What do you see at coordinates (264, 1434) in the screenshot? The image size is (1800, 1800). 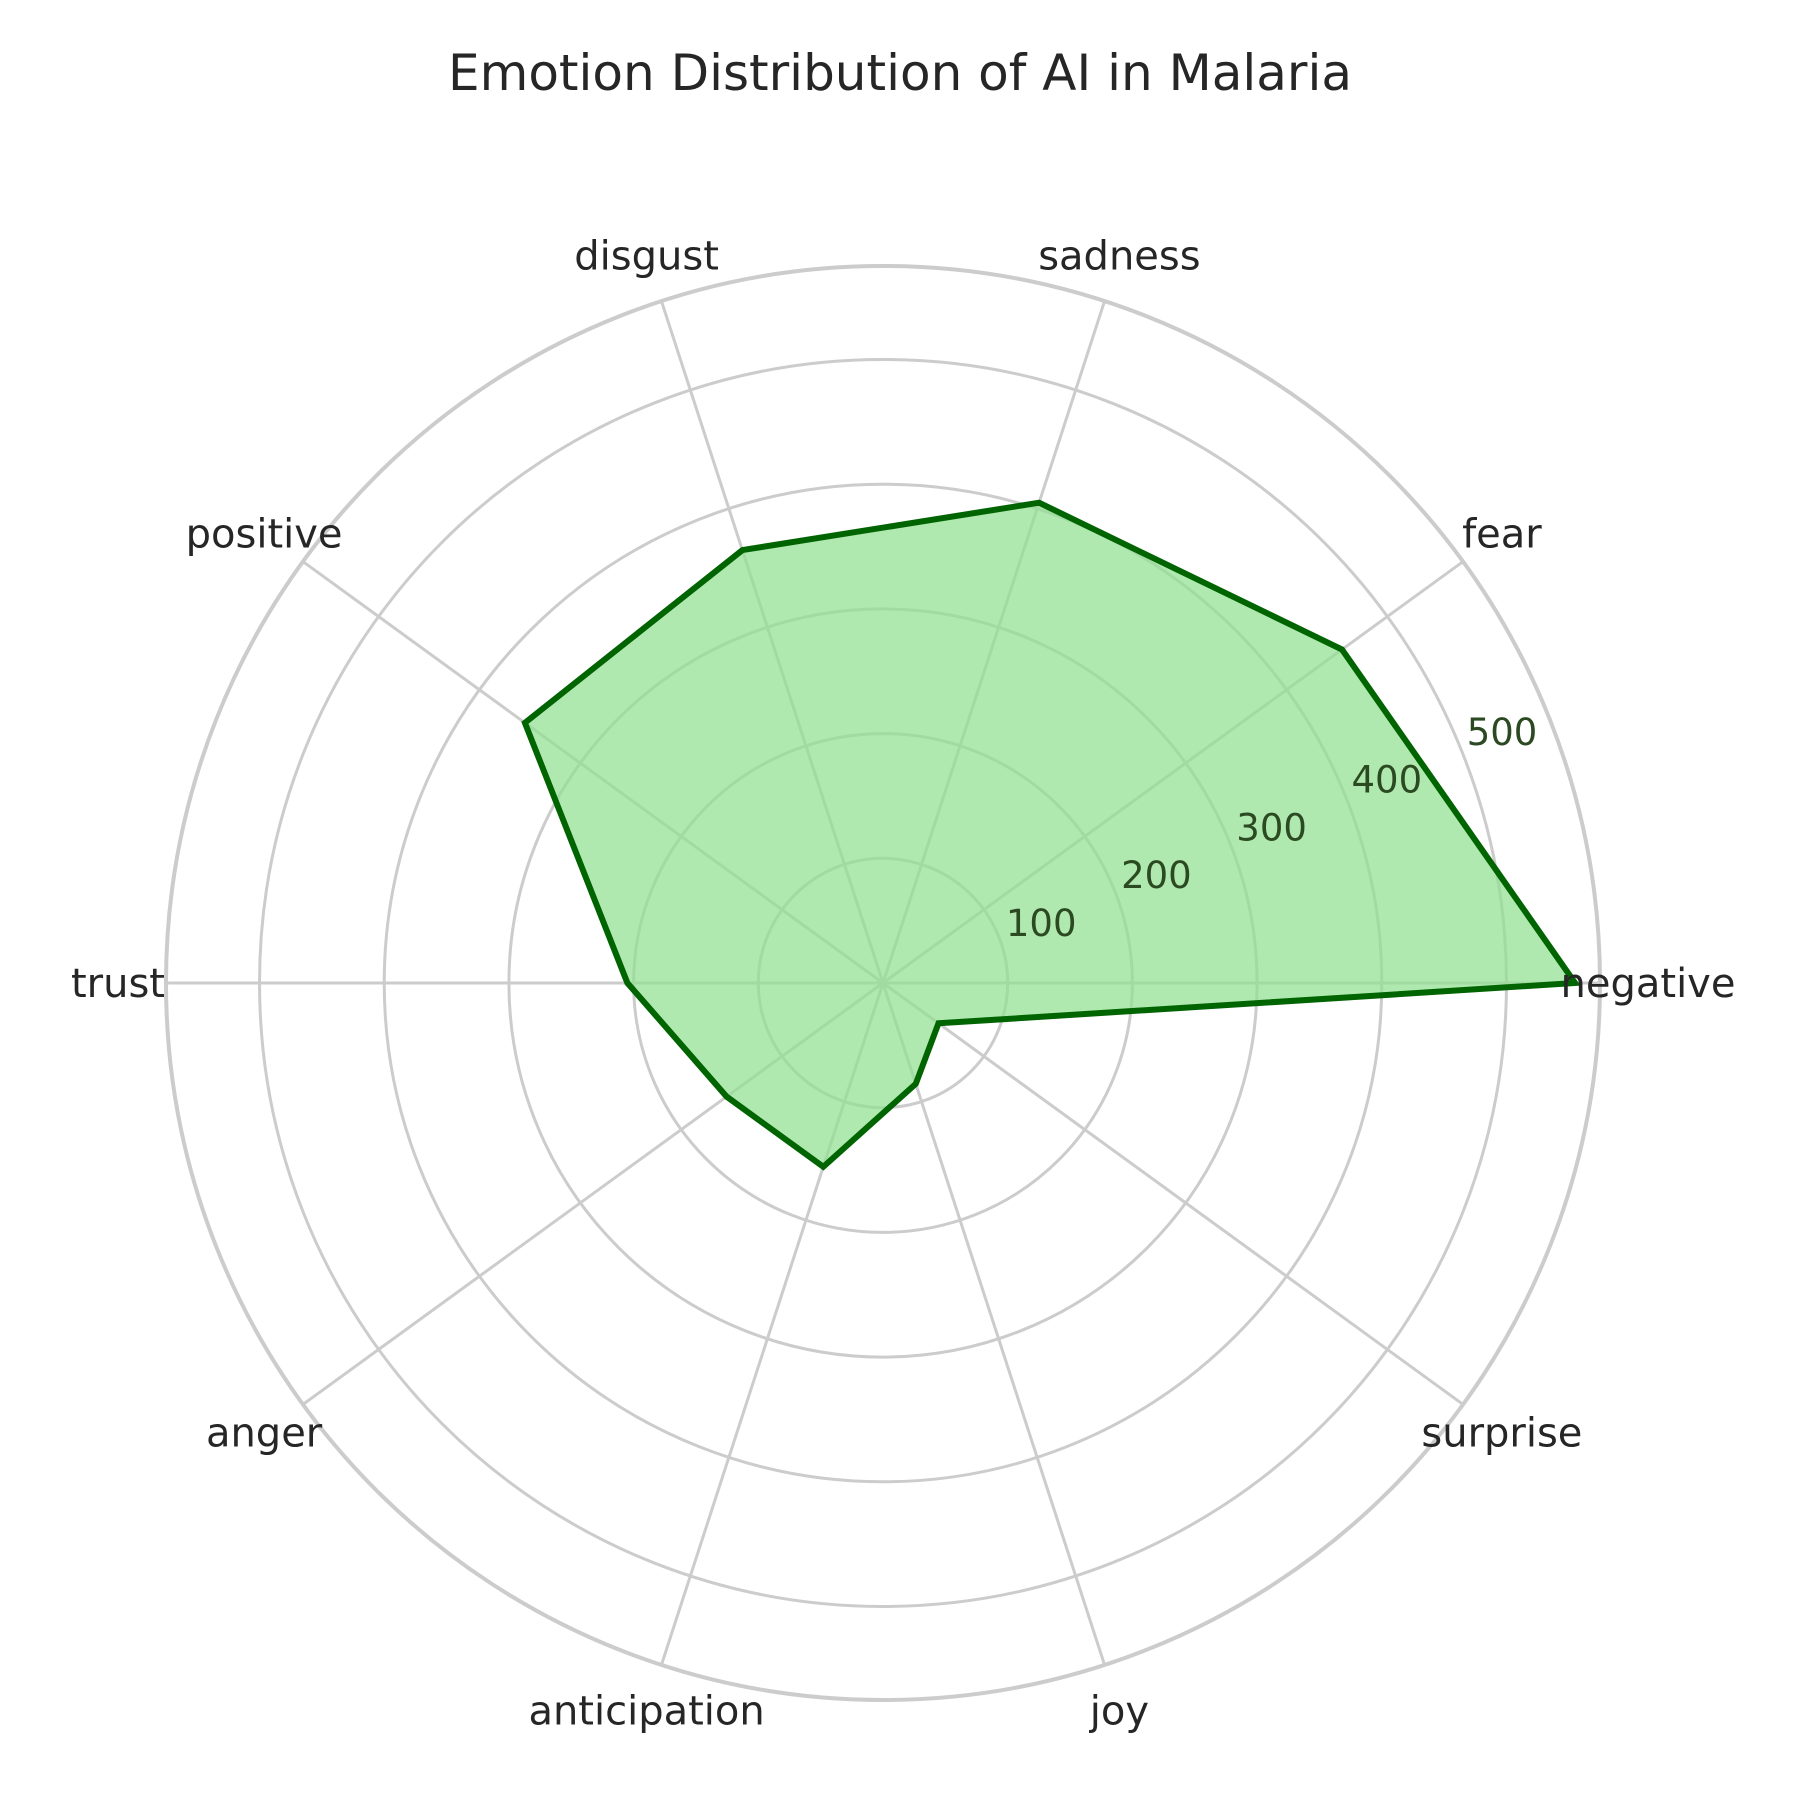 I see `category-label: anger` at bounding box center [264, 1434].